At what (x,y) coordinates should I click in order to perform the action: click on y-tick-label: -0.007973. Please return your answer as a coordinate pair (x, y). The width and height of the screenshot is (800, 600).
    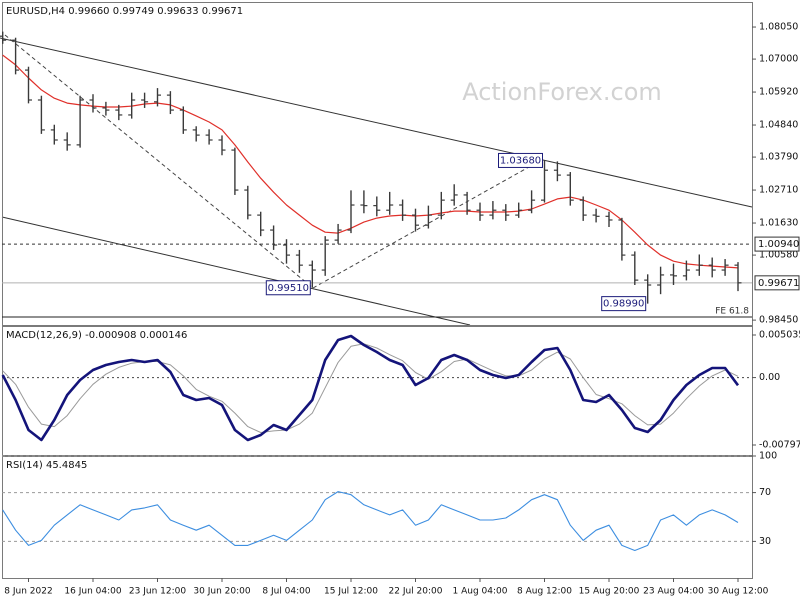
    Looking at the image, I should click on (779, 445).